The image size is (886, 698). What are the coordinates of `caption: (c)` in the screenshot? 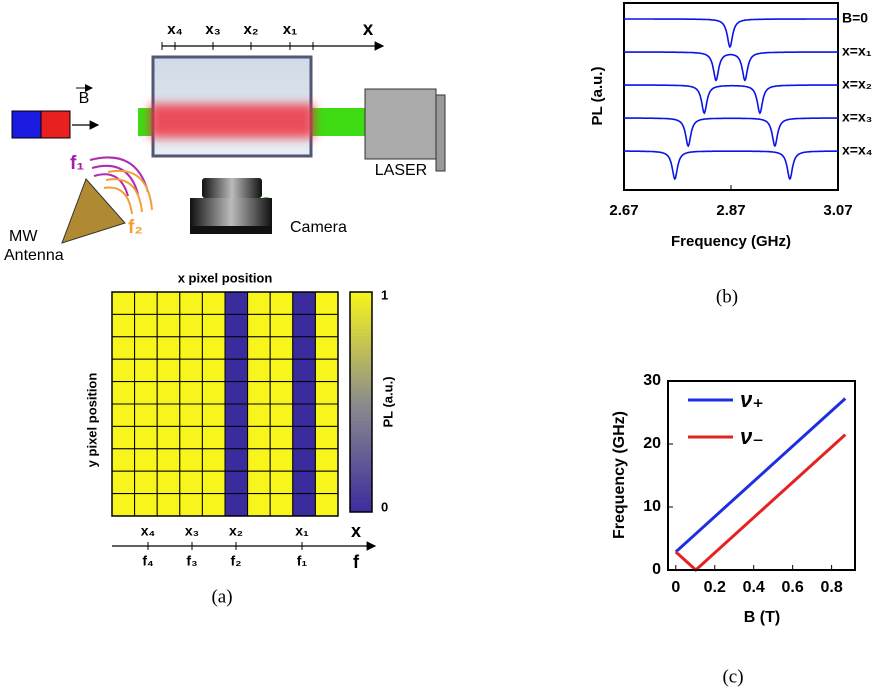 It's located at (732, 676).